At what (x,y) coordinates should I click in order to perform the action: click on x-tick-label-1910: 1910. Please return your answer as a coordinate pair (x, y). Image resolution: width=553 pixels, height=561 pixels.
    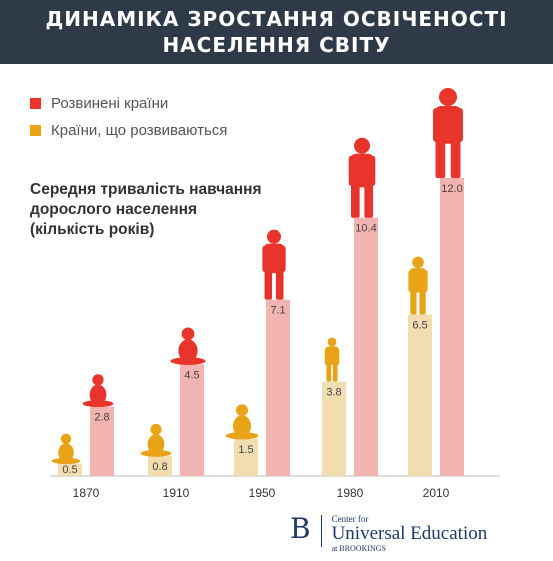
    Looking at the image, I should click on (176, 493).